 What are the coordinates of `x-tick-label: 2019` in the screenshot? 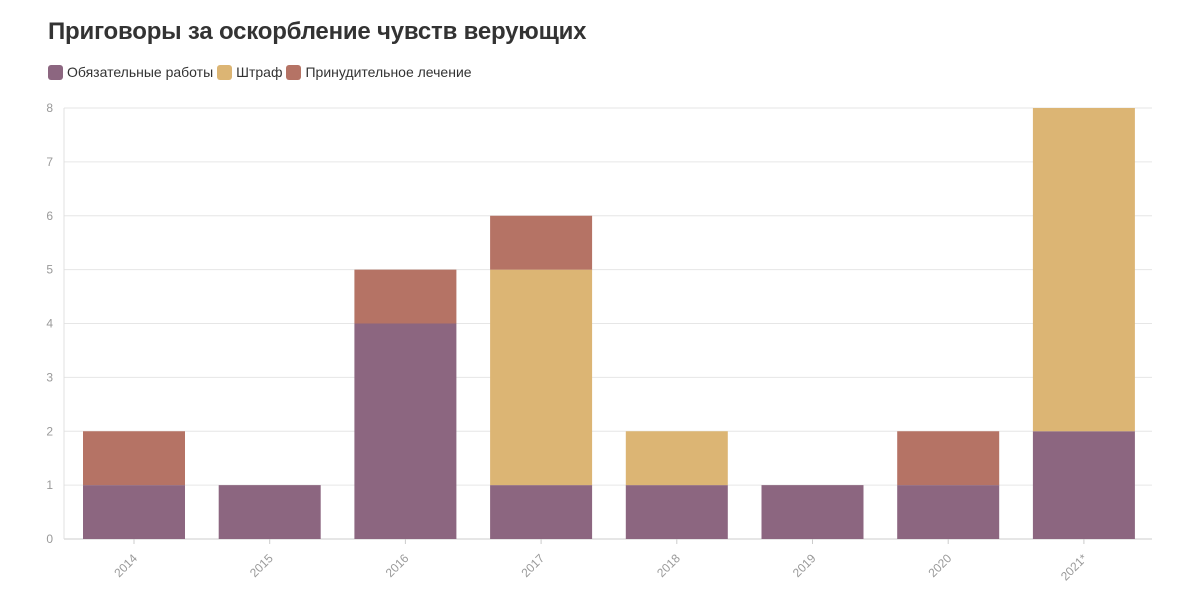 It's located at (804, 565).